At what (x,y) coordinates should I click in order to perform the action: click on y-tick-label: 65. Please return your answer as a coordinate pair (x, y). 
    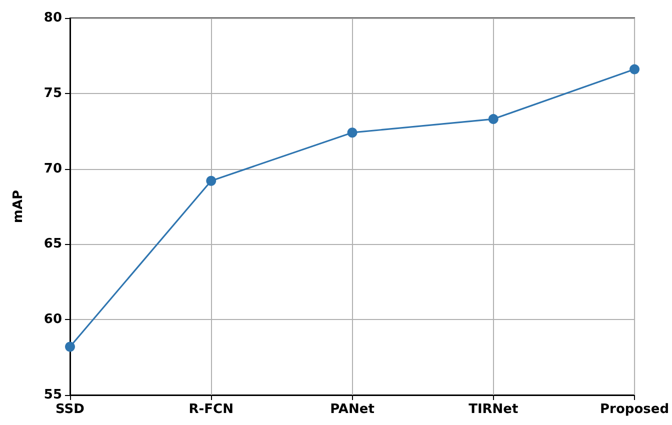
    Looking at the image, I should click on (53, 244).